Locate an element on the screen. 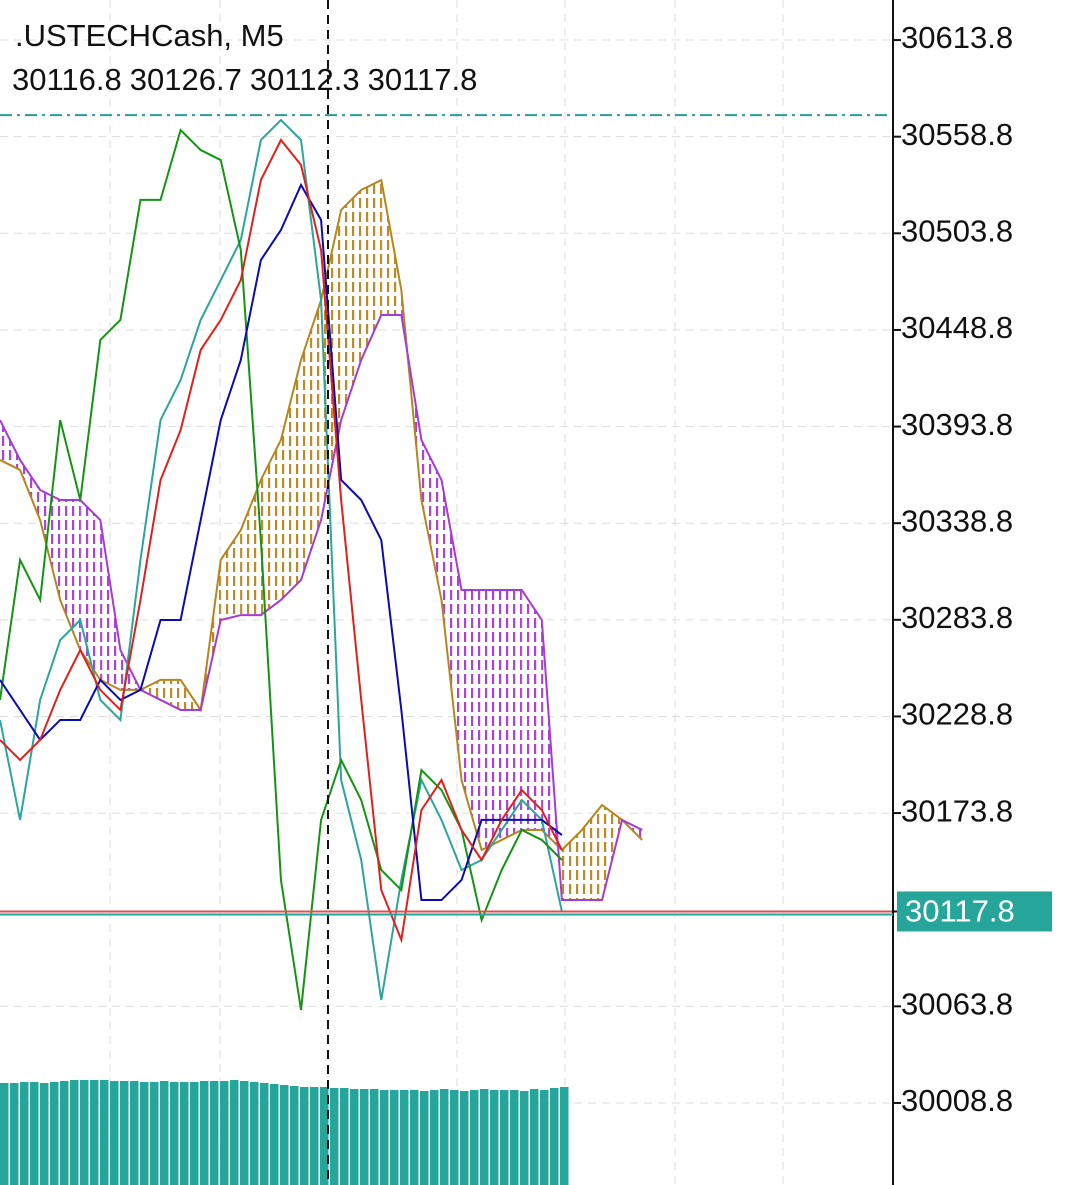 The width and height of the screenshot is (1080, 1185). y-tick-label: 30613.8 is located at coordinates (957, 37).